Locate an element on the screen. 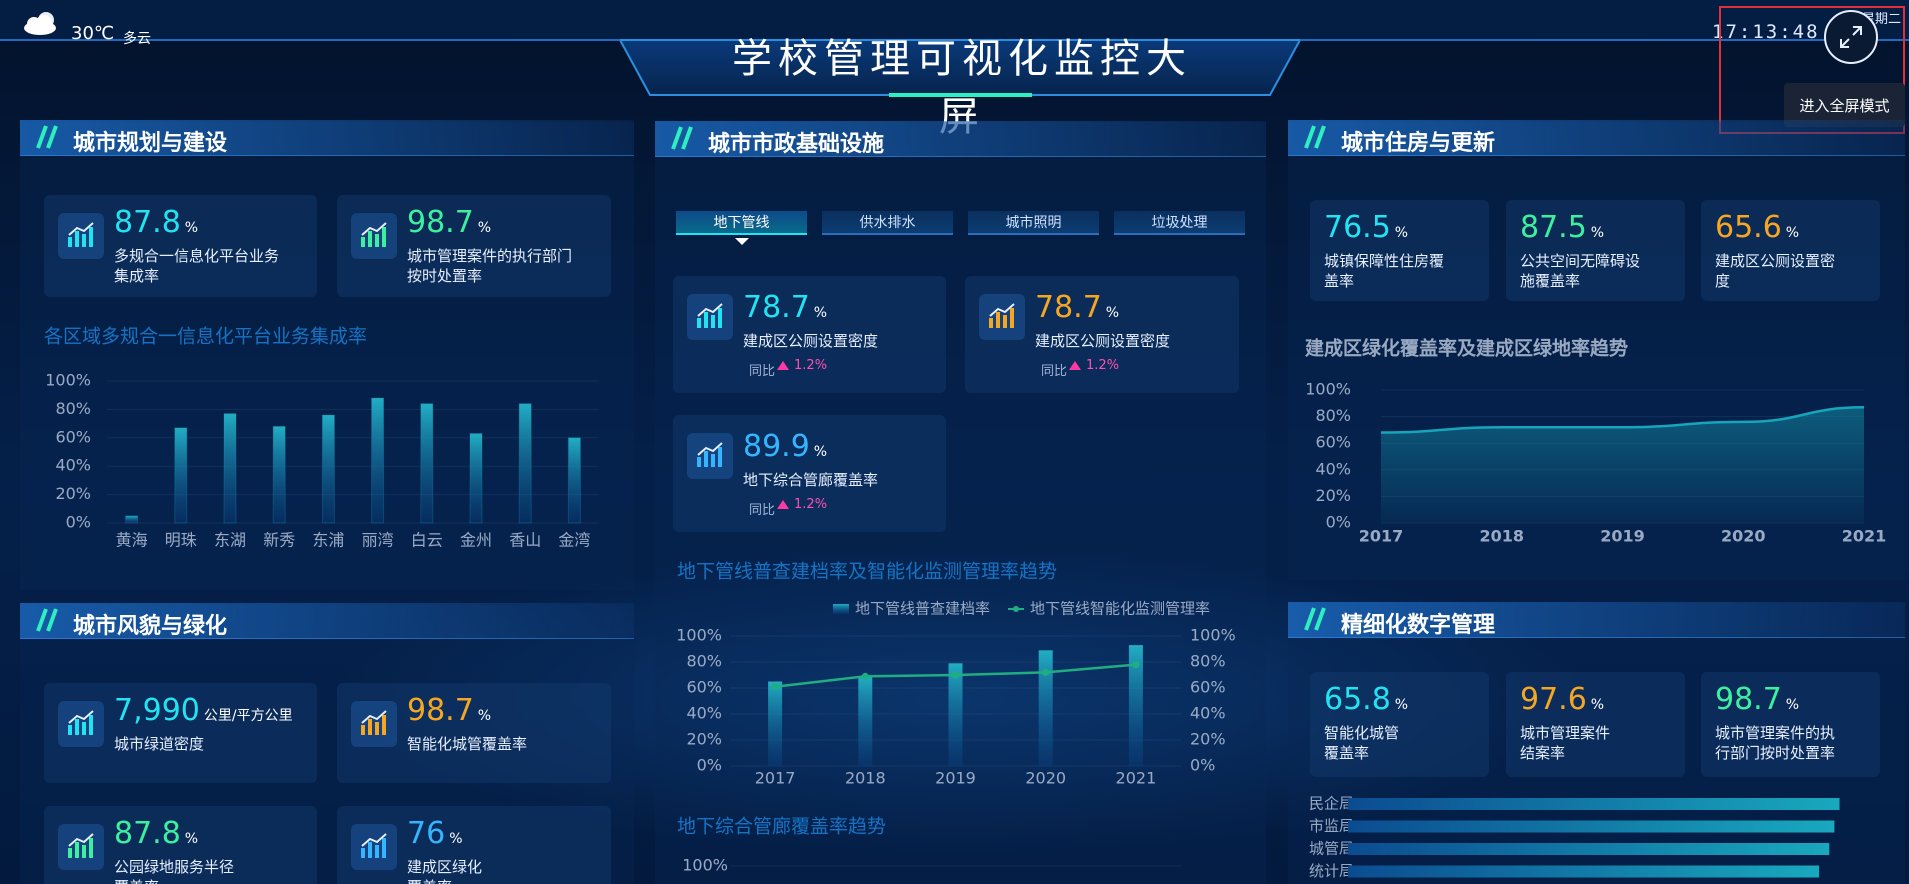  card-label: 城镇保障性住房覆盖率 is located at coordinates (1384, 271).